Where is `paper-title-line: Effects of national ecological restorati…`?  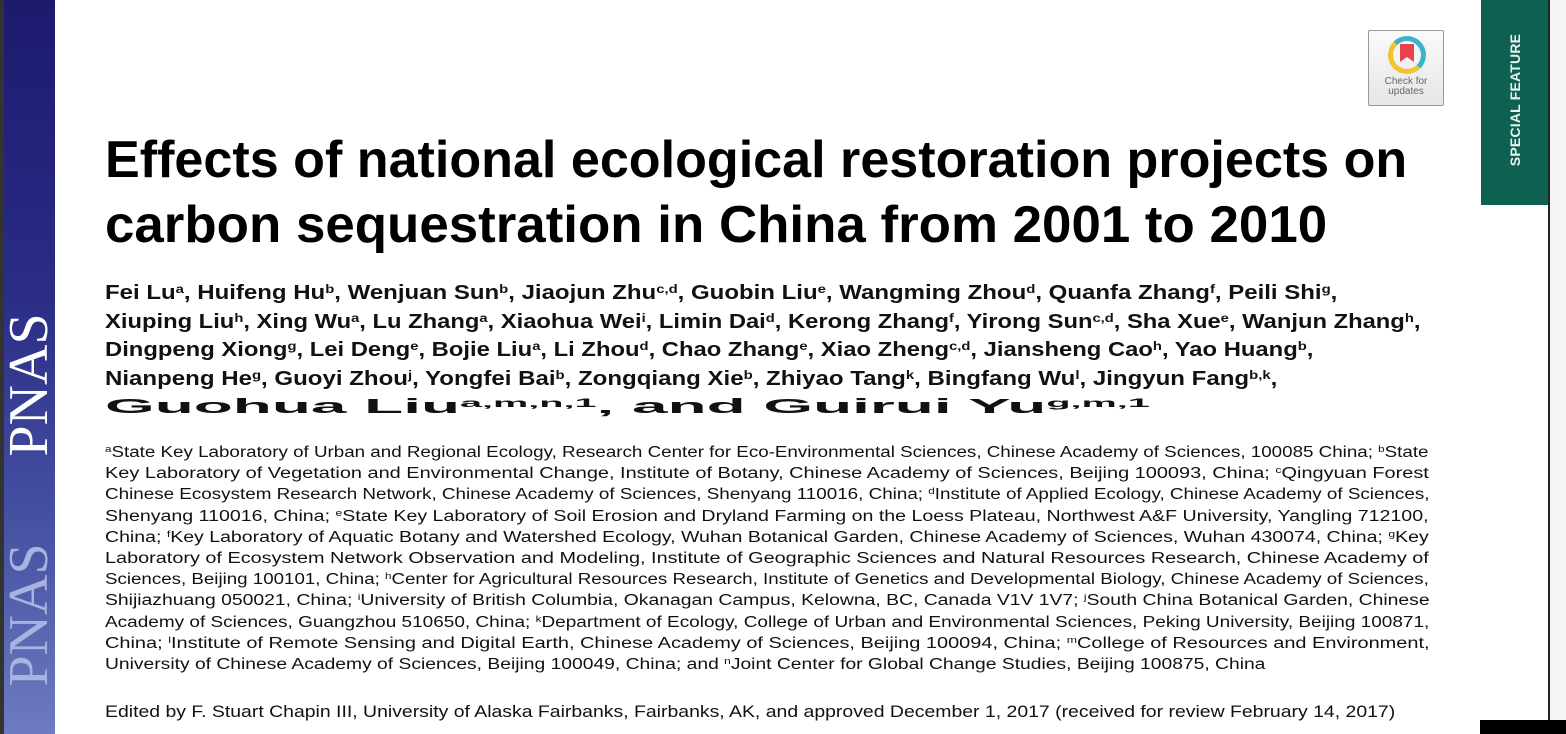 paper-title-line: Effects of national ecological restorati… is located at coordinates (756, 160).